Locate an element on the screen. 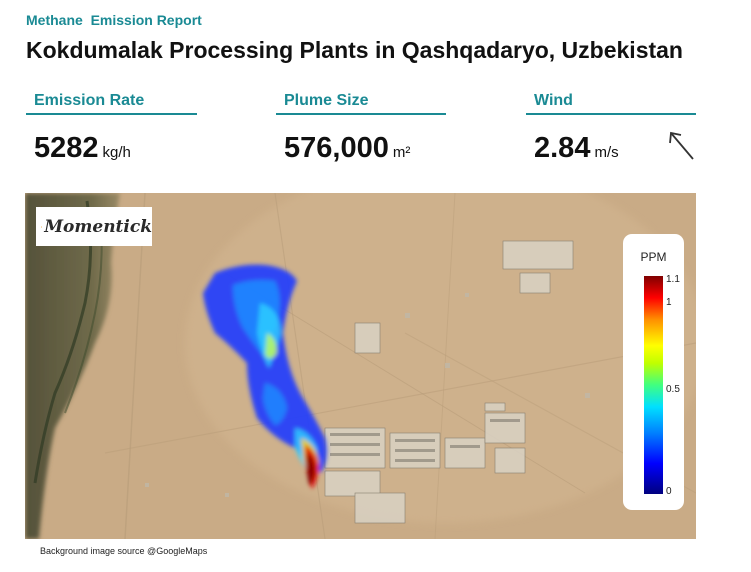  legend-colorbar is located at coordinates (653, 385).